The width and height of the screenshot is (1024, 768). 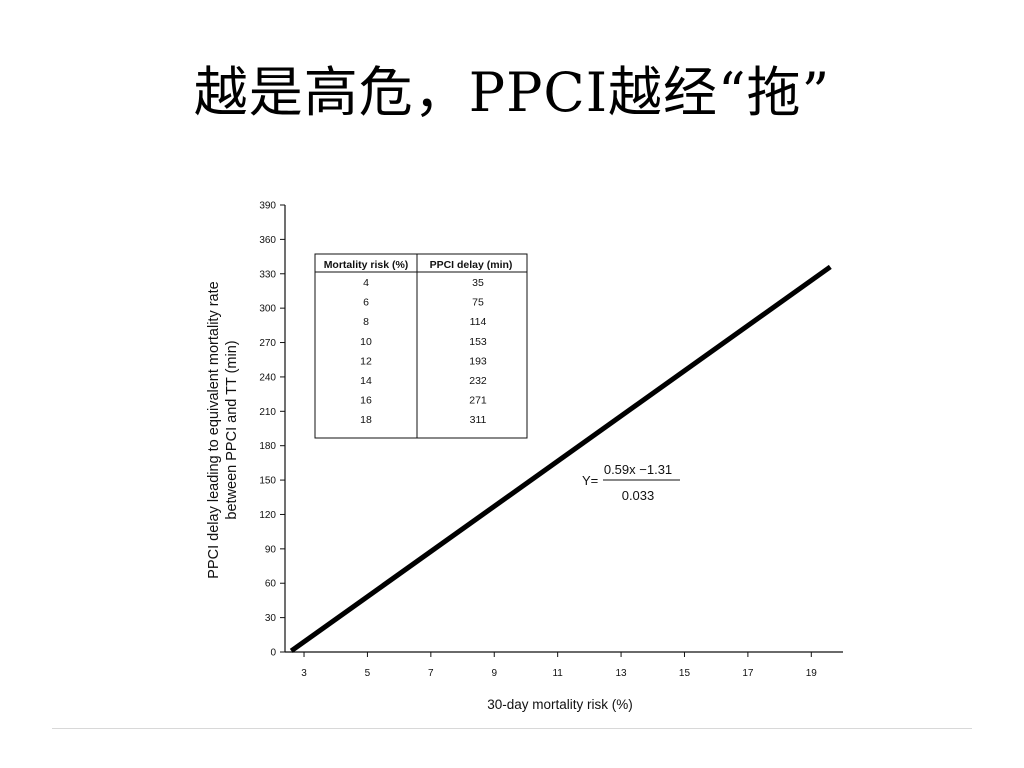 I want to click on inset-table-header-risk: Mortality risk (%), so click(x=366, y=265).